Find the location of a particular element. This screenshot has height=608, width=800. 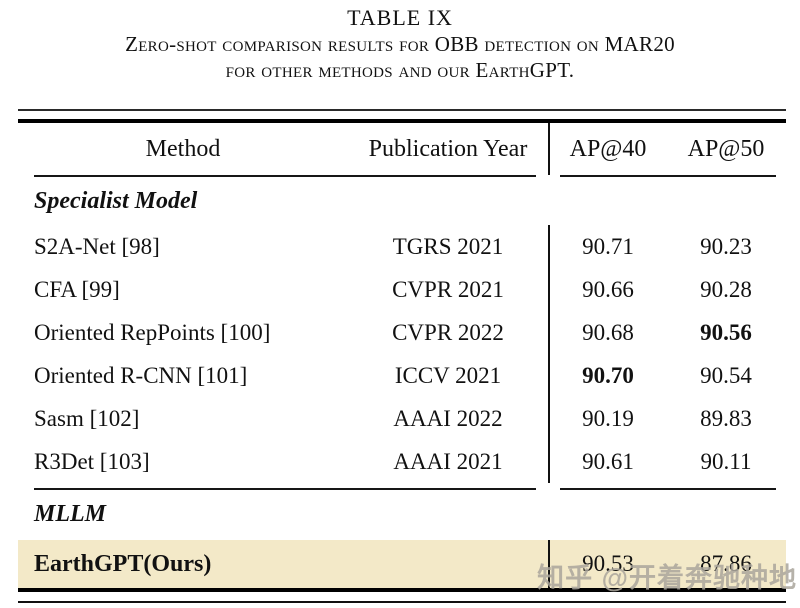

table-bottom-rule is located at coordinates (402, 595).